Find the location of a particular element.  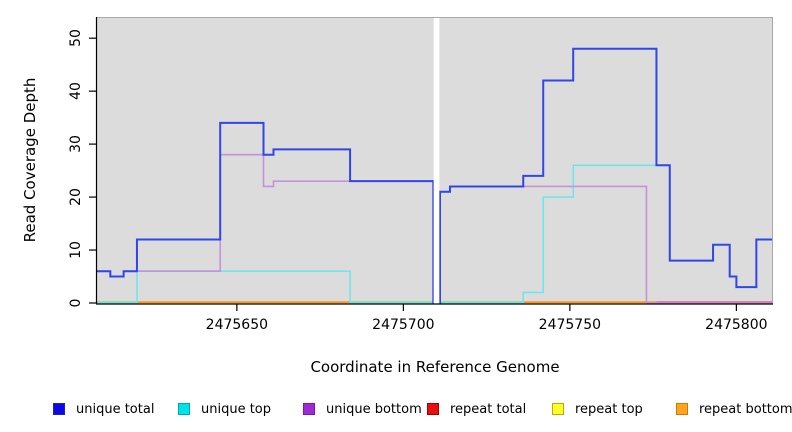

y-axis-title: Read Coverage Depth is located at coordinates (30, 160).